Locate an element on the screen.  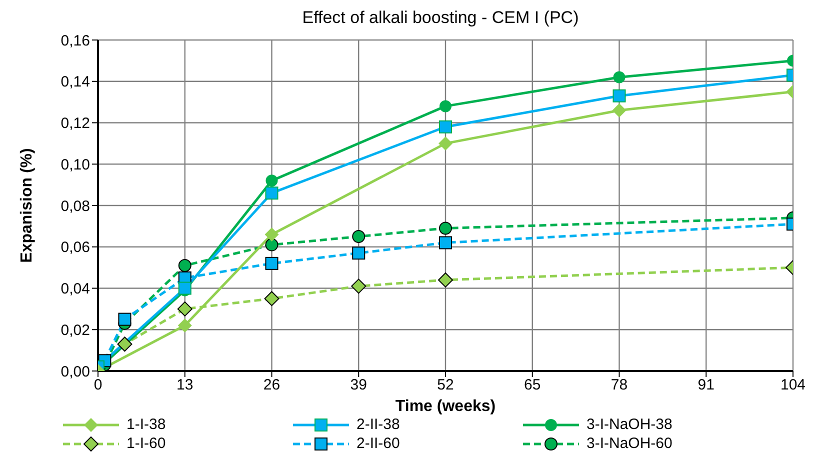
legend-label: 3-I-NaOH-60 is located at coordinates (629, 443).